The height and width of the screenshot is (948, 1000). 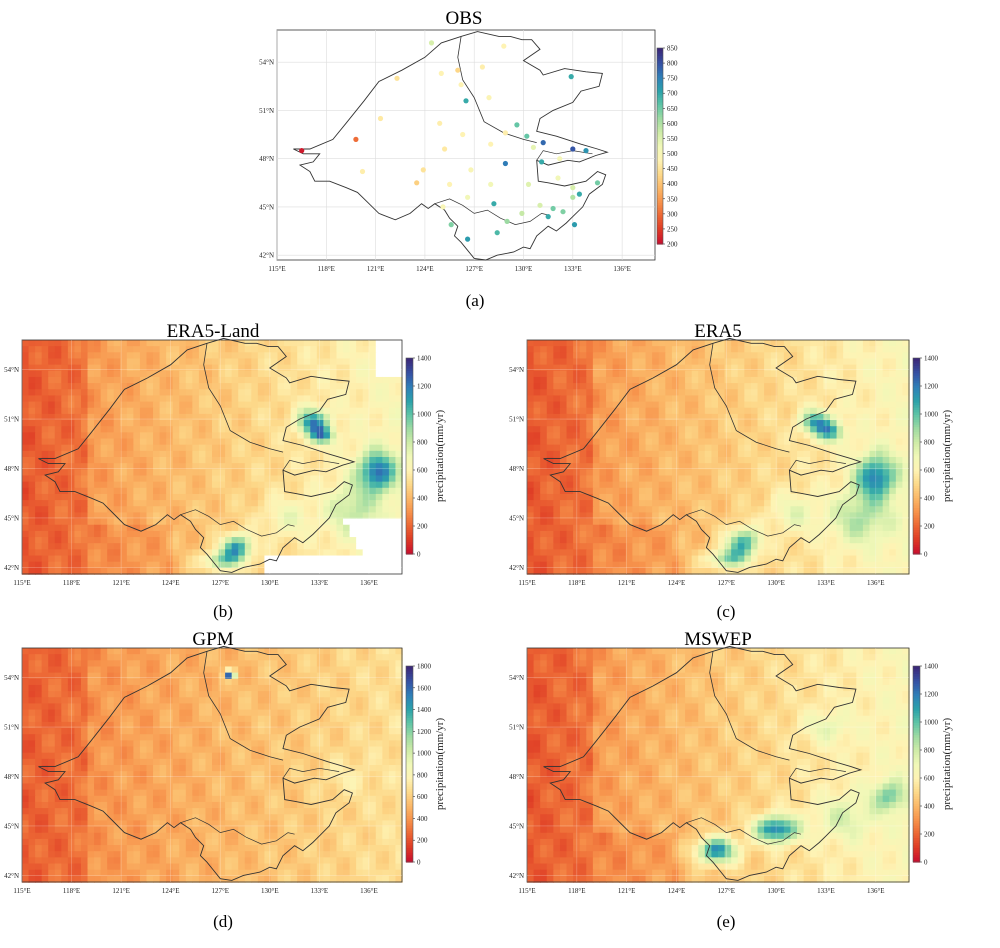 I want to click on y-tick-label: 54°N, so click(x=11, y=370).